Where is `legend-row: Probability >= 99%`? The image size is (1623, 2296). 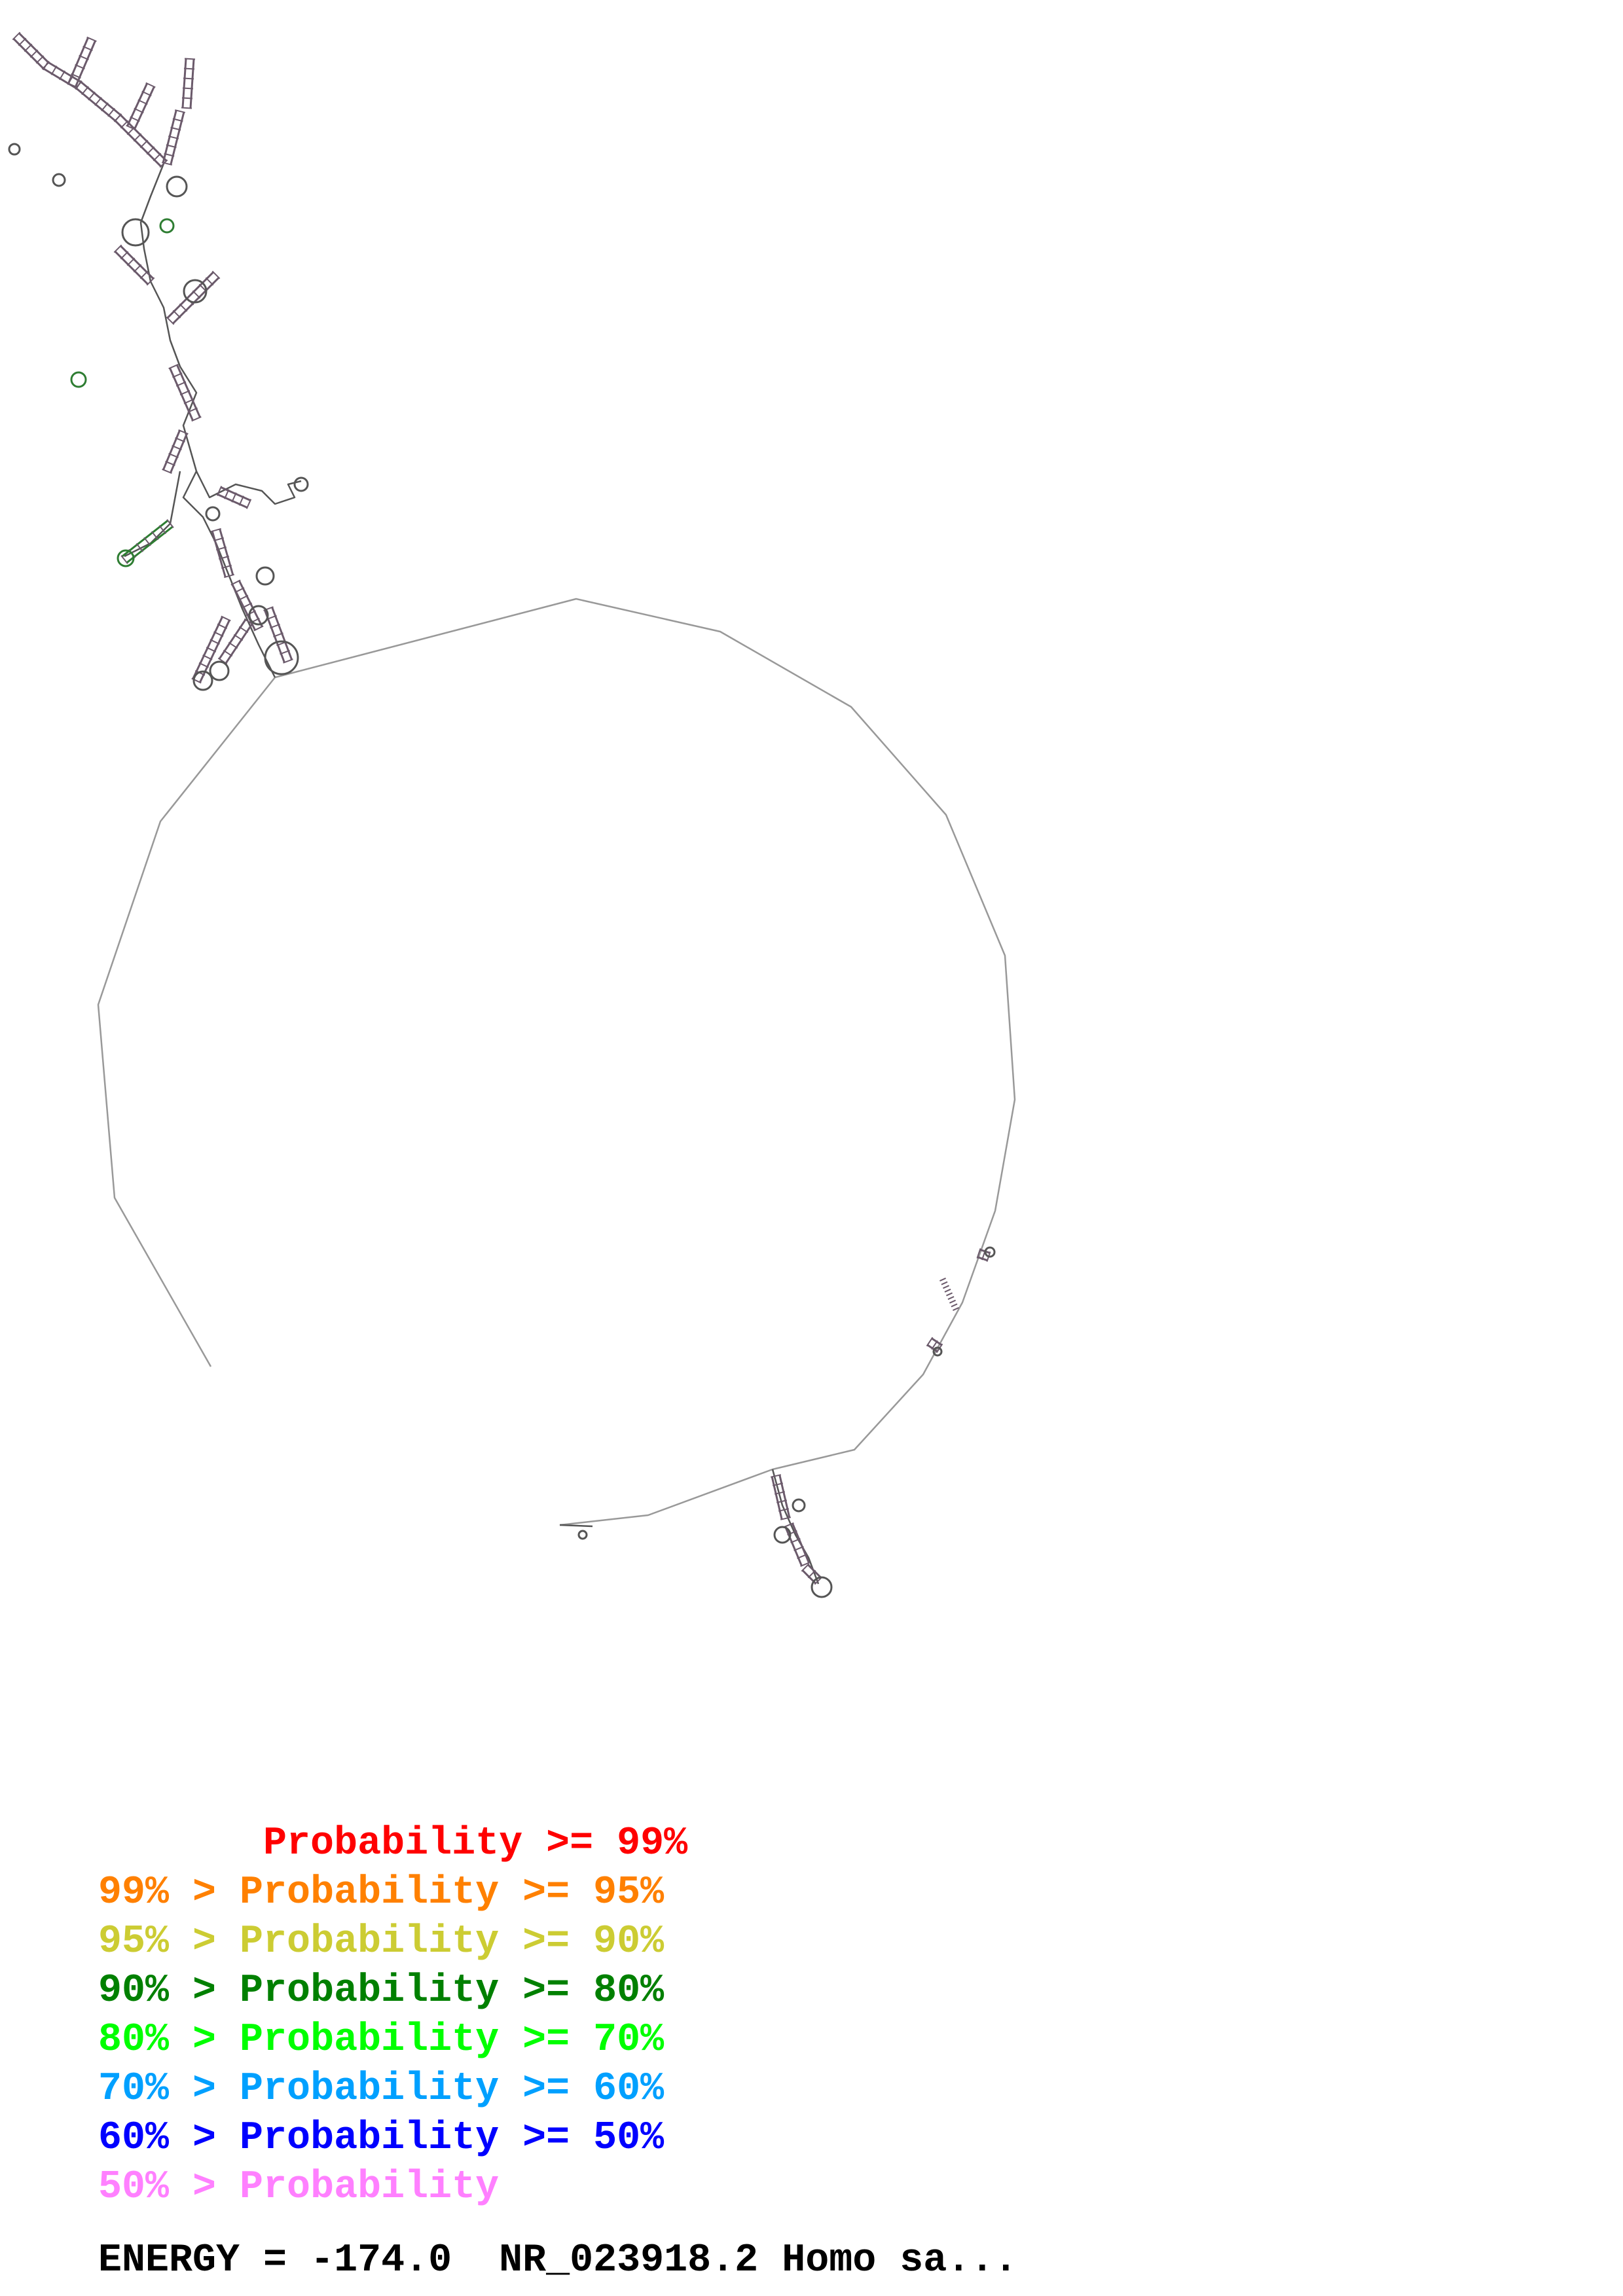
legend-row: Probability >= 99% is located at coordinates (392, 1844).